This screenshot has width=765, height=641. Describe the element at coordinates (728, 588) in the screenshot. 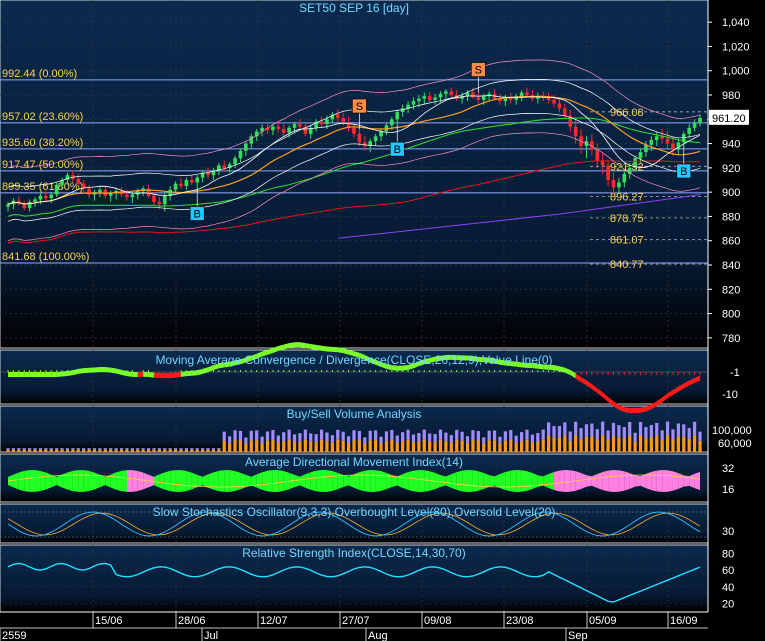

I see `rsi-tick: 40` at that location.